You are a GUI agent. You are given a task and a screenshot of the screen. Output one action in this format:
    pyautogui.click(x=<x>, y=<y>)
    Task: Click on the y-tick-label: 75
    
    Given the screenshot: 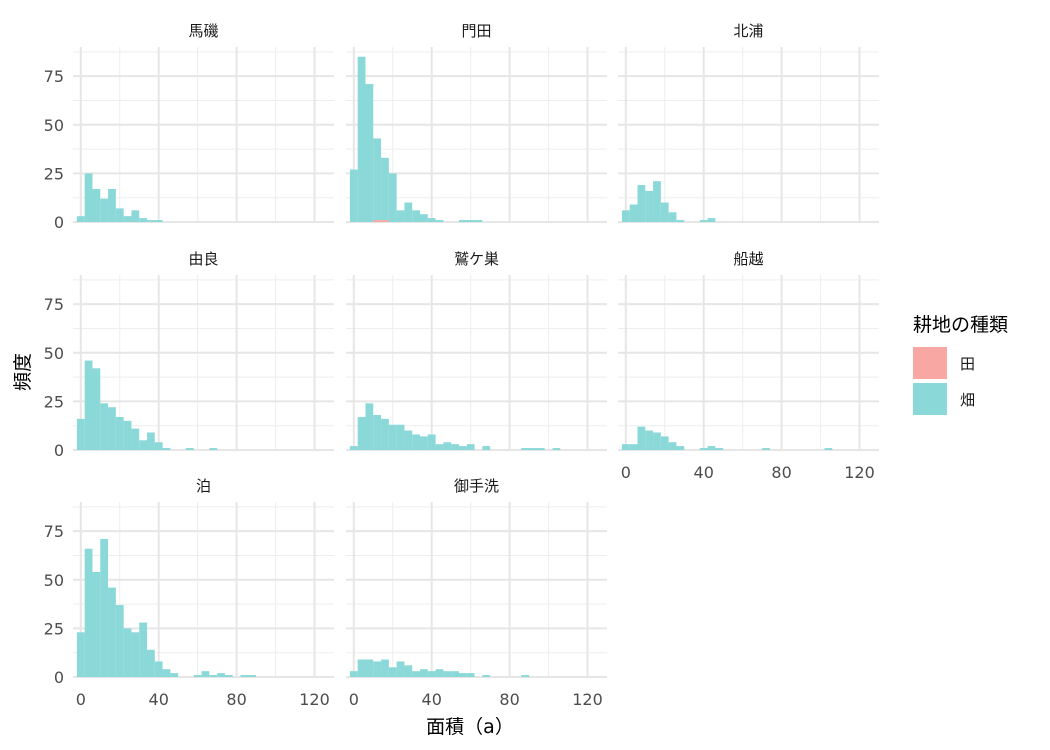 What is the action you would take?
    pyautogui.click(x=54, y=304)
    